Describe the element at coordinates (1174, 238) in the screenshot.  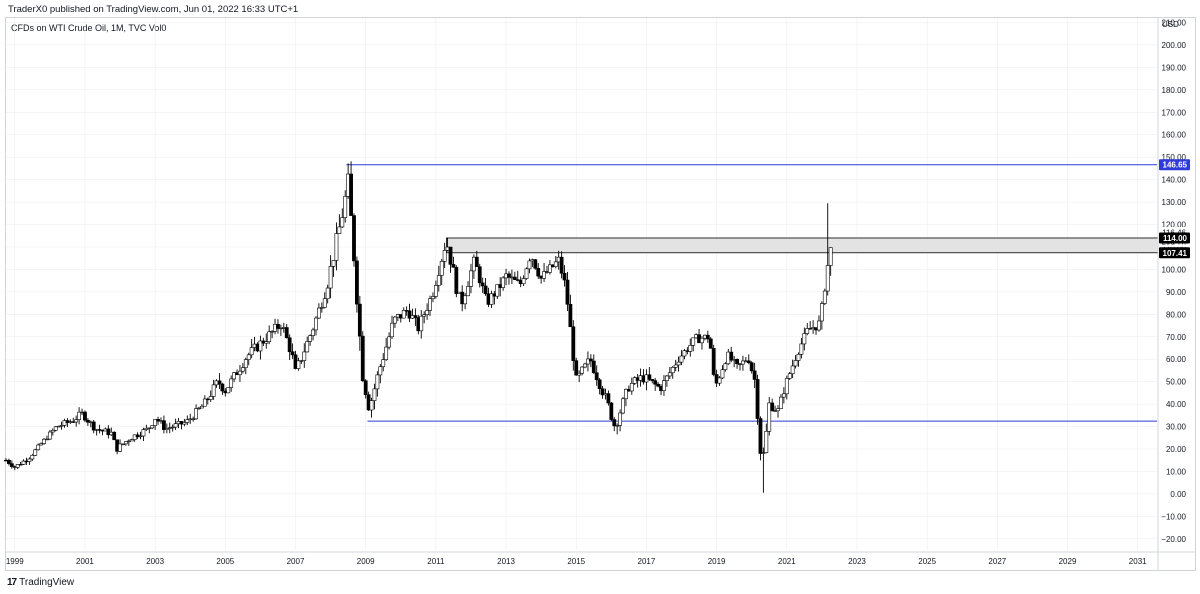
I see `price-label-bg` at that location.